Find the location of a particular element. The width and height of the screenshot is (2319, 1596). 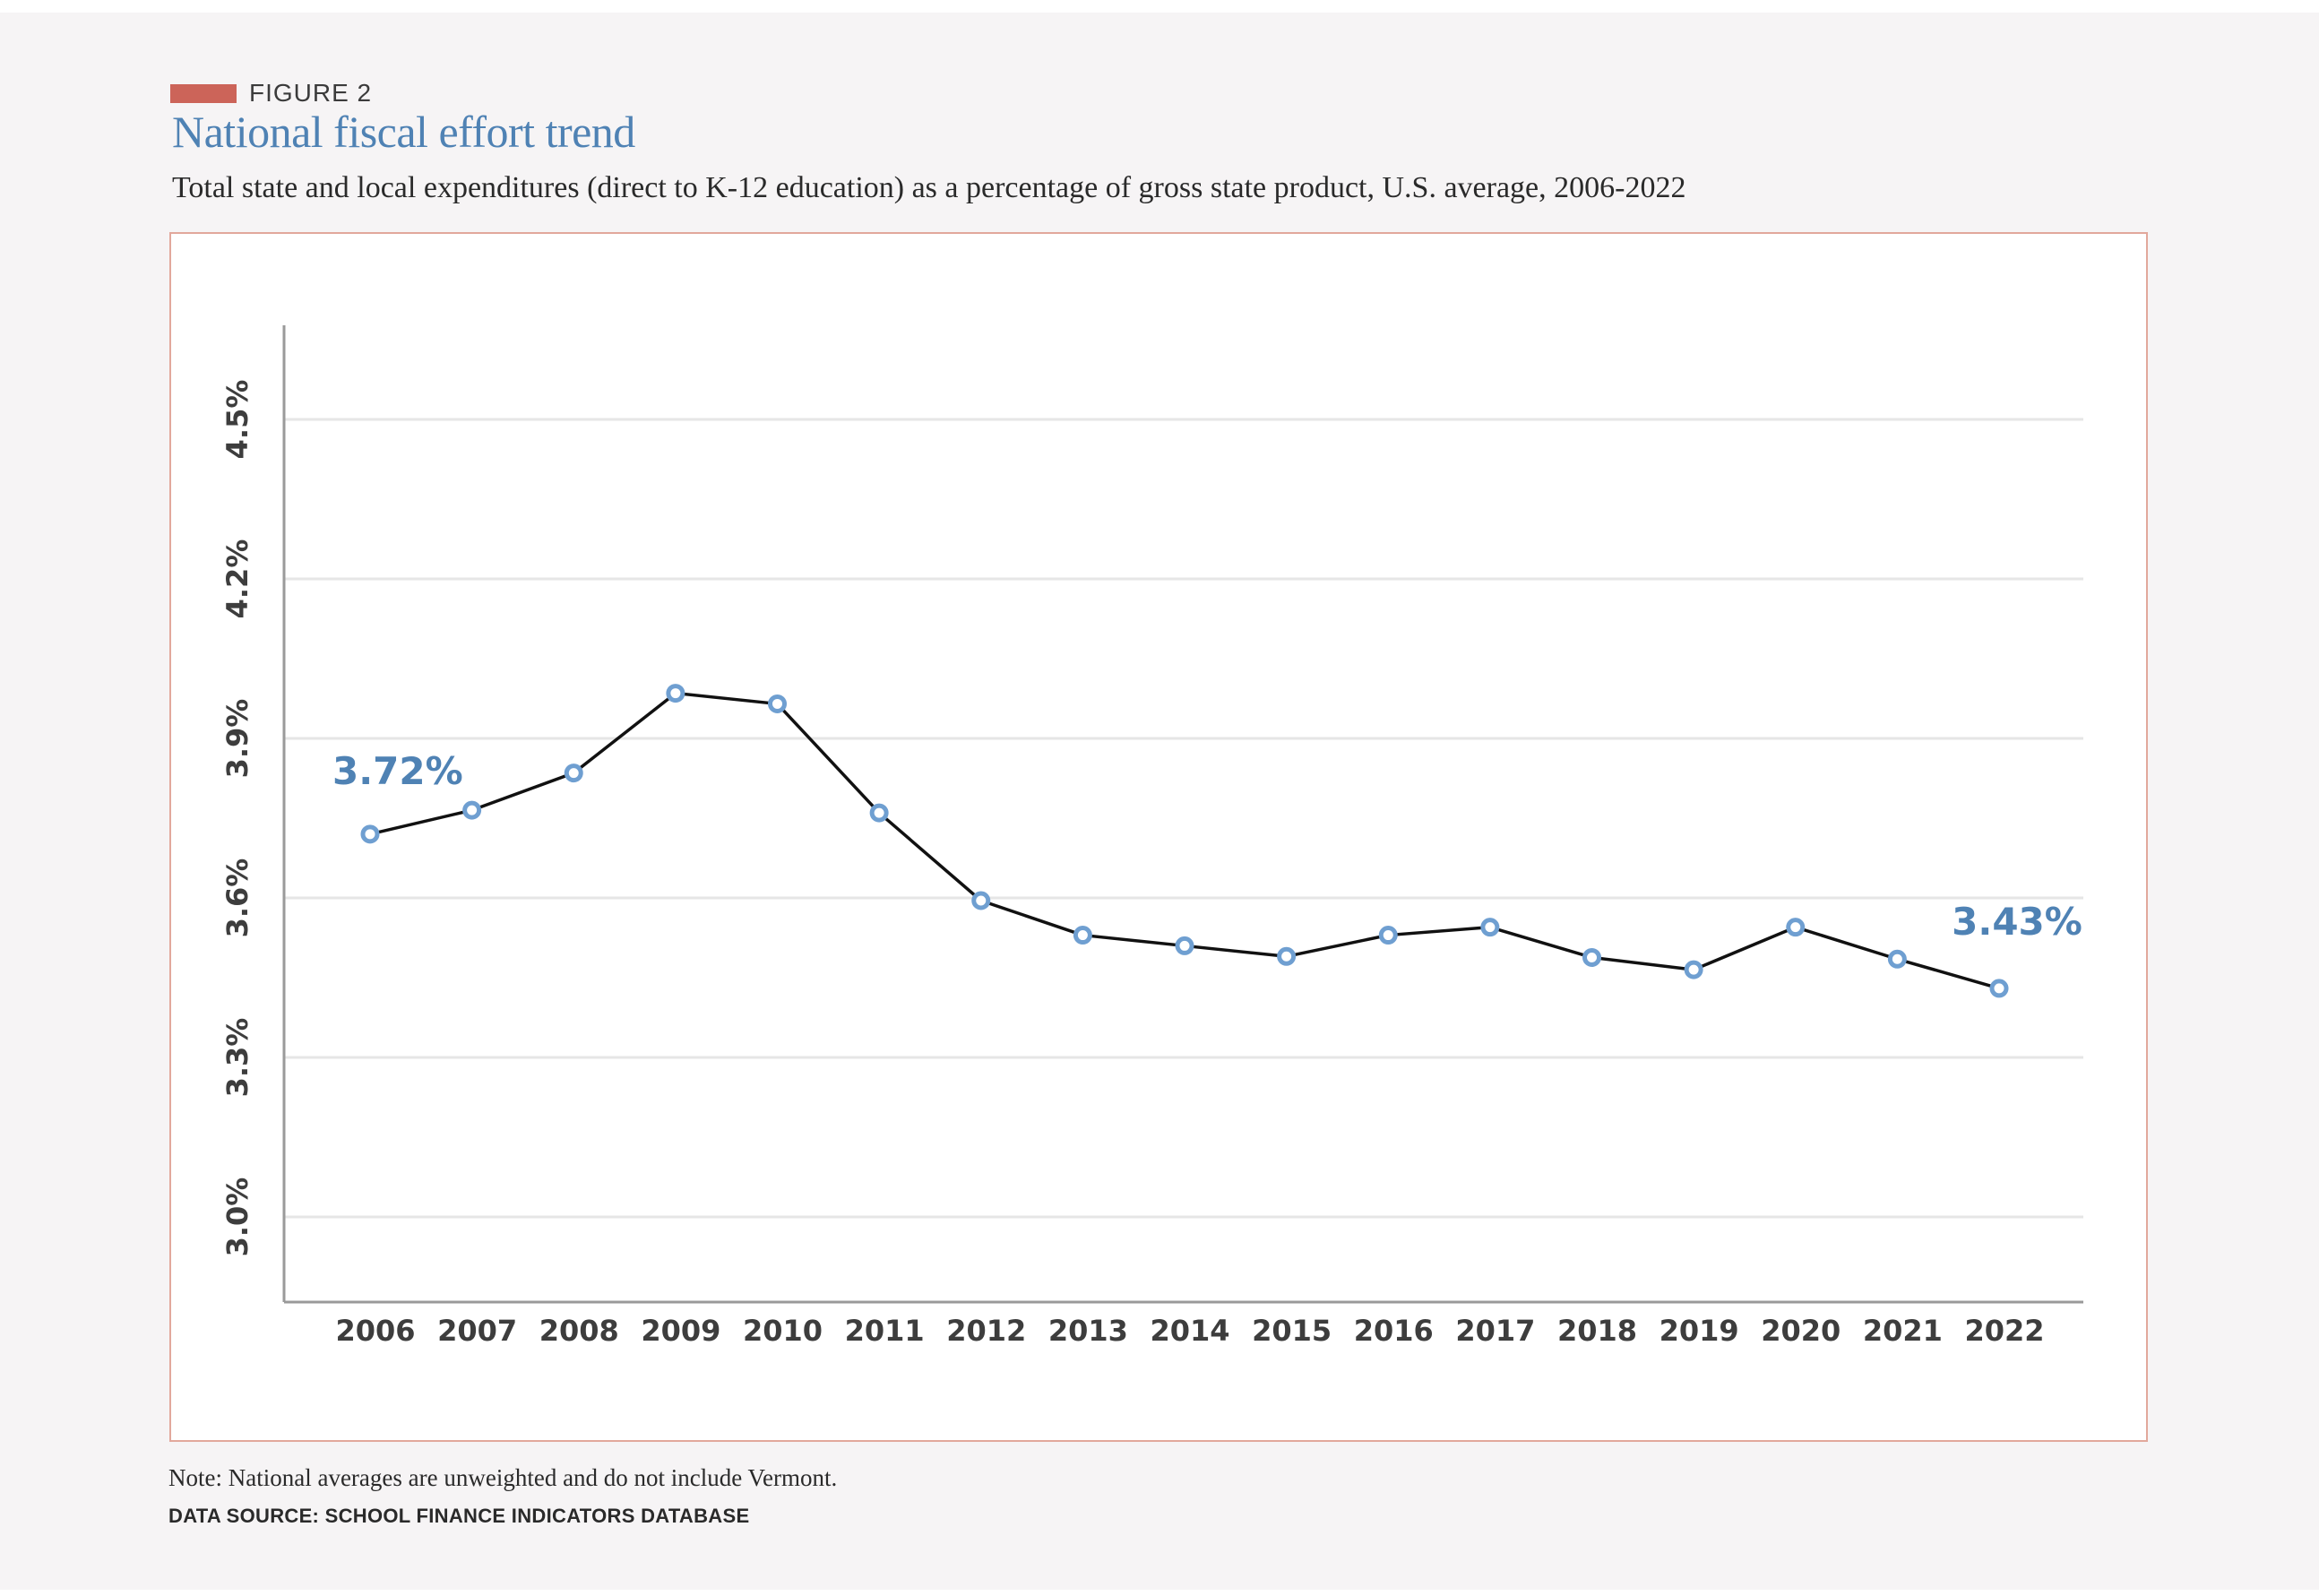

x-tick-label: 2011 is located at coordinates (885, 1331).